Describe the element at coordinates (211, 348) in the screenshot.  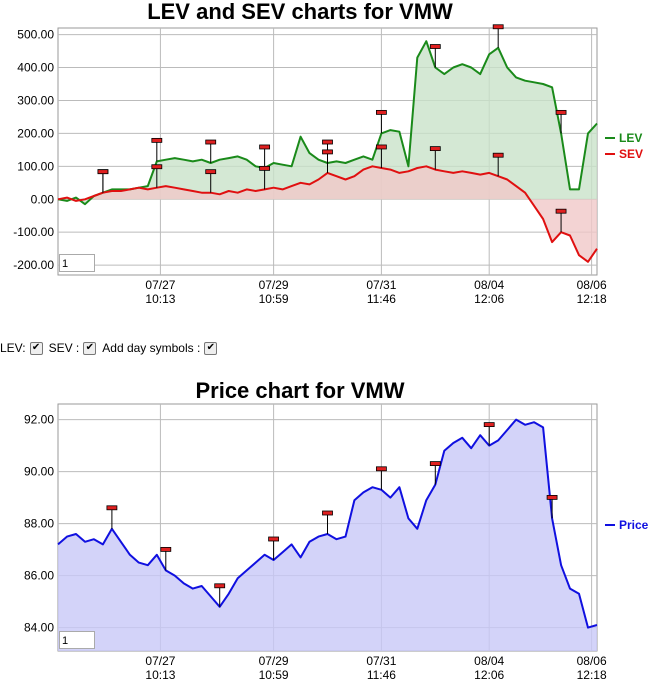
I see `day-symbols-checkbox: ✔` at that location.